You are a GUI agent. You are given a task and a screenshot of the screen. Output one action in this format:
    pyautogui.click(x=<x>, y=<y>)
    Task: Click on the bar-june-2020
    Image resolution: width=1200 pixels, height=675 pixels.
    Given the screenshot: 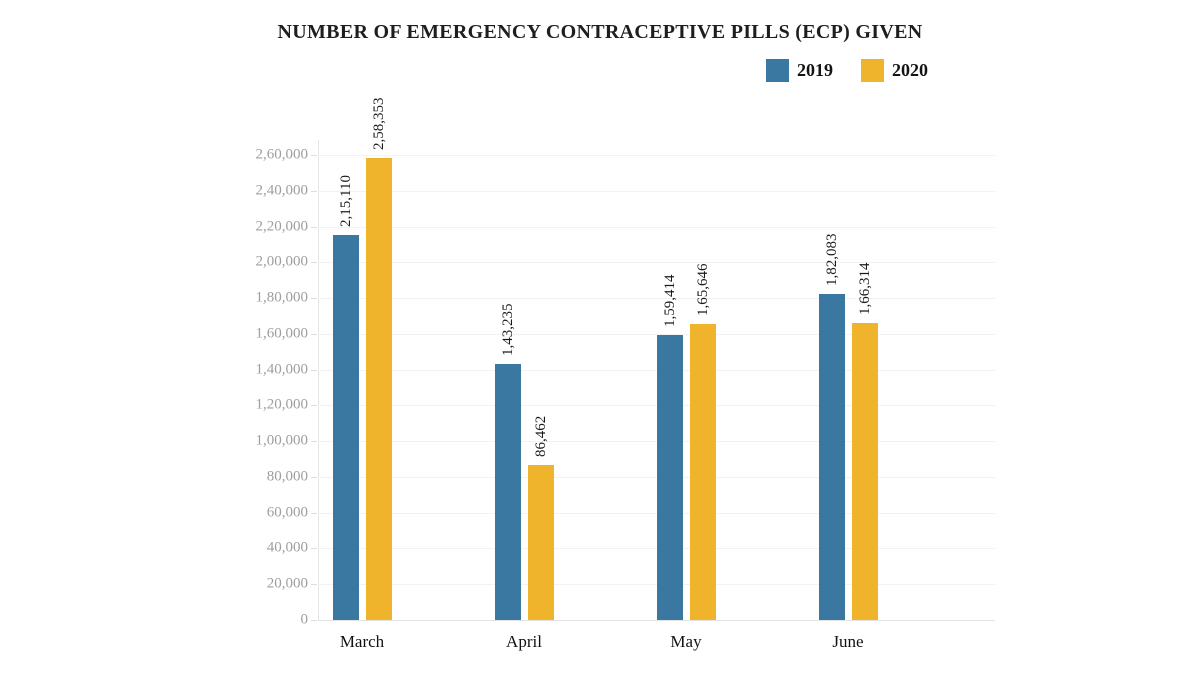 What is the action you would take?
    pyautogui.click(x=864, y=471)
    